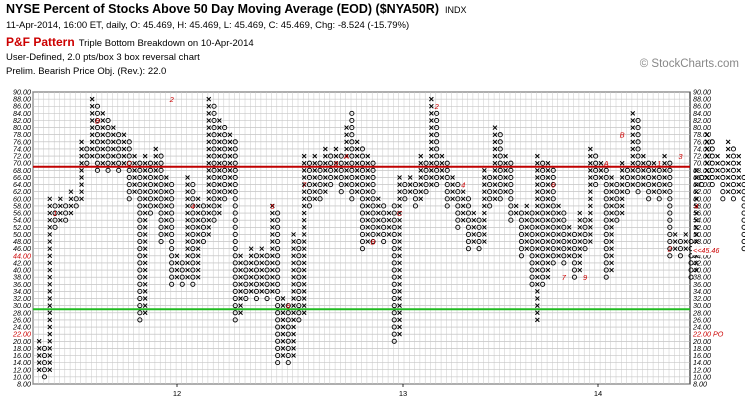 Image resolution: width=745 pixels, height=405 pixels. What do you see at coordinates (19, 334) in the screenshot?
I see `price-label-bg` at bounding box center [19, 334].